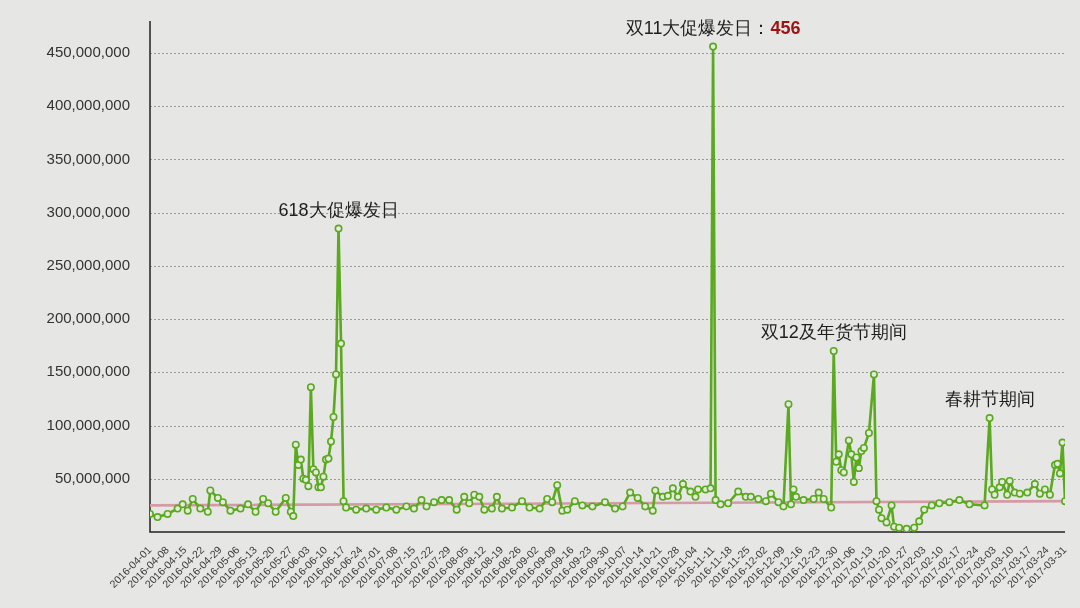 The height and width of the screenshot is (608, 1080). I want to click on y-tick-label: 250,000,000, so click(88, 264).